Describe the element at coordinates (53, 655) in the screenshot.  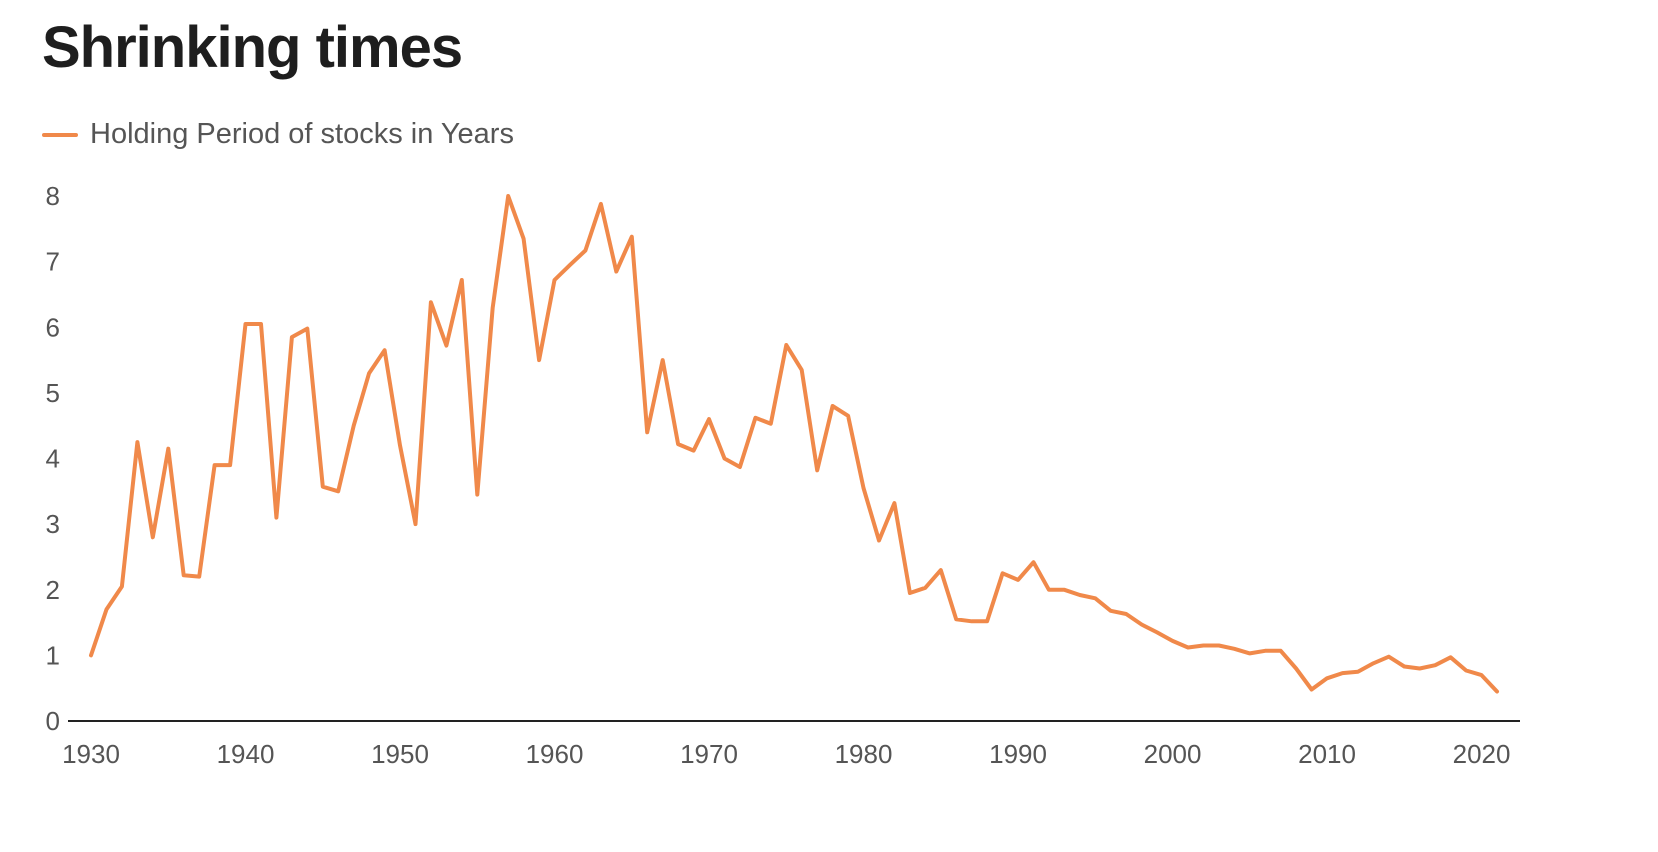
I see `y-tick-label-1: 1` at that location.